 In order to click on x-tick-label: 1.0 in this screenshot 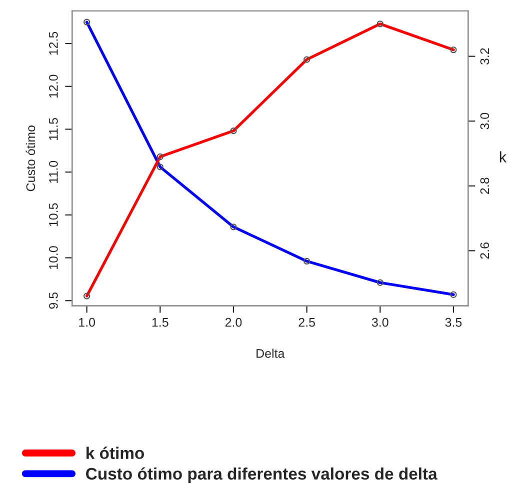, I will do `click(87, 322)`.